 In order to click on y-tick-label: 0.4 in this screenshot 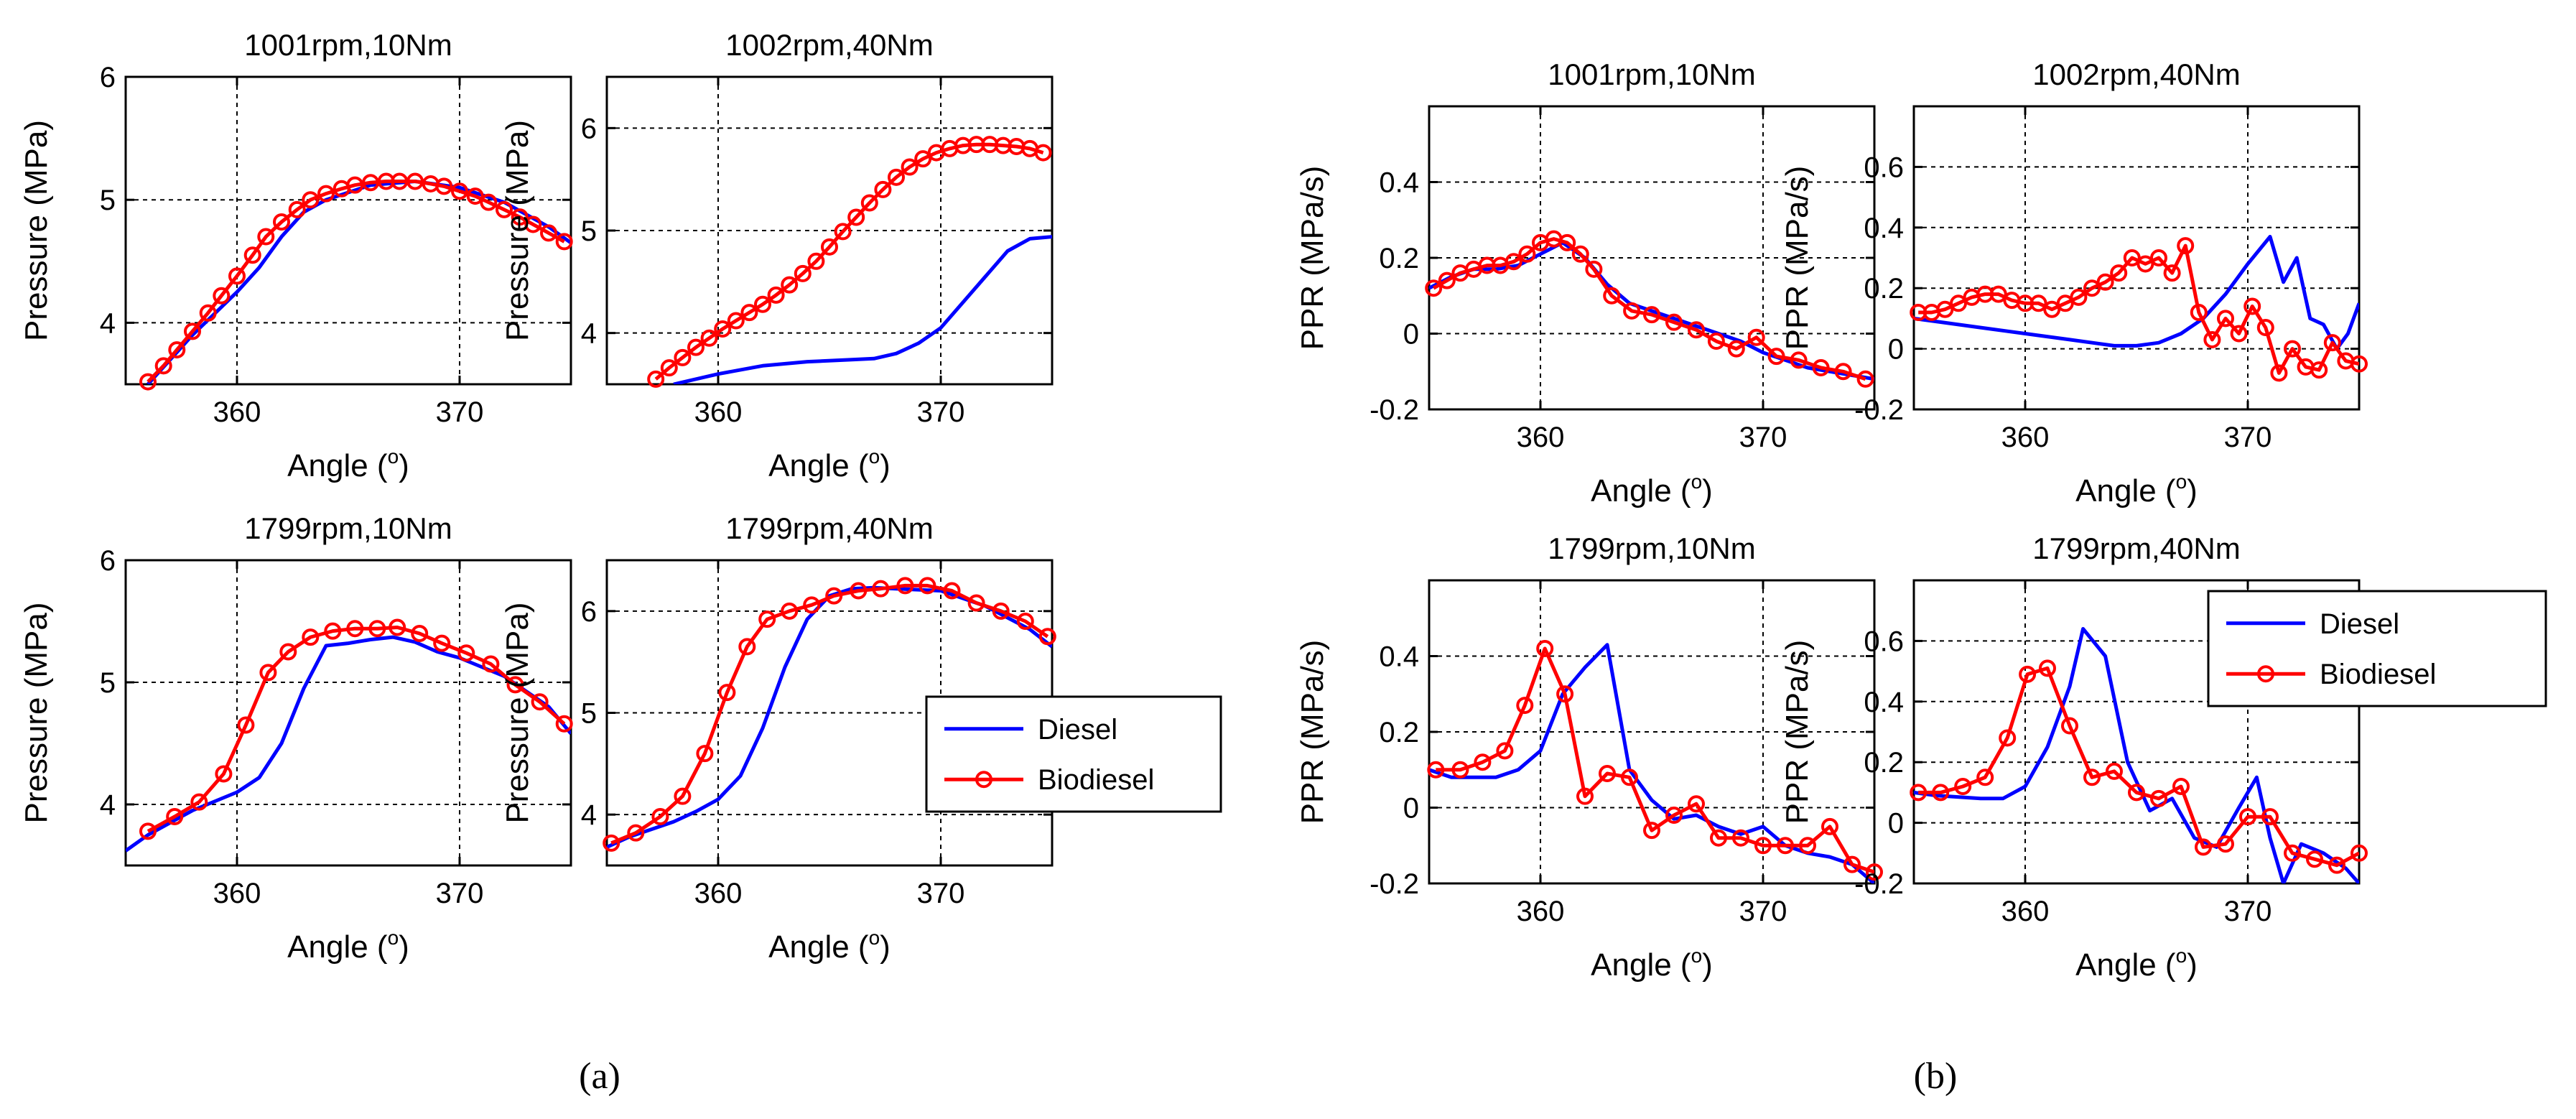, I will do `click(1399, 183)`.